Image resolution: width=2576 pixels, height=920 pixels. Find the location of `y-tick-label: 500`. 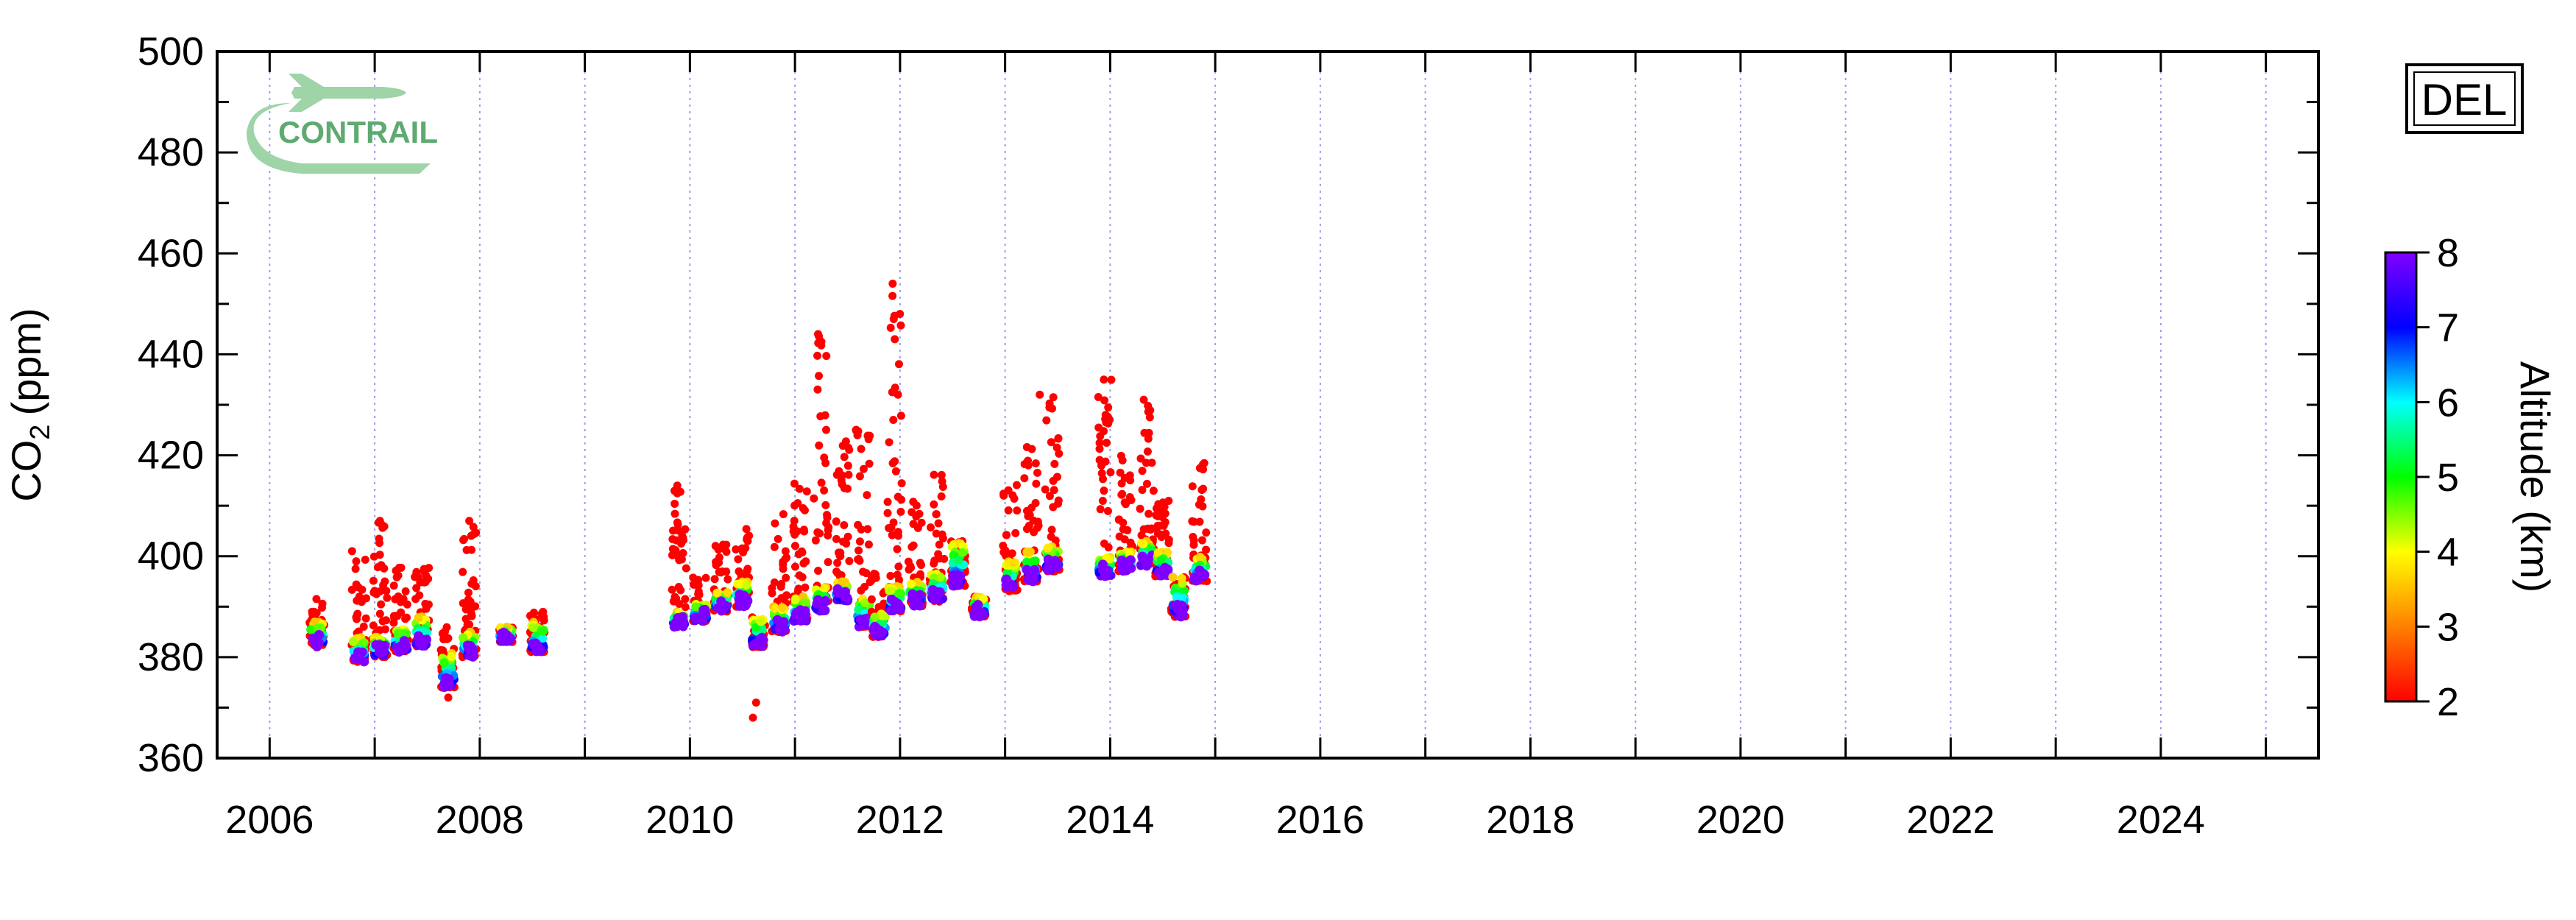

y-tick-label: 500 is located at coordinates (171, 52).